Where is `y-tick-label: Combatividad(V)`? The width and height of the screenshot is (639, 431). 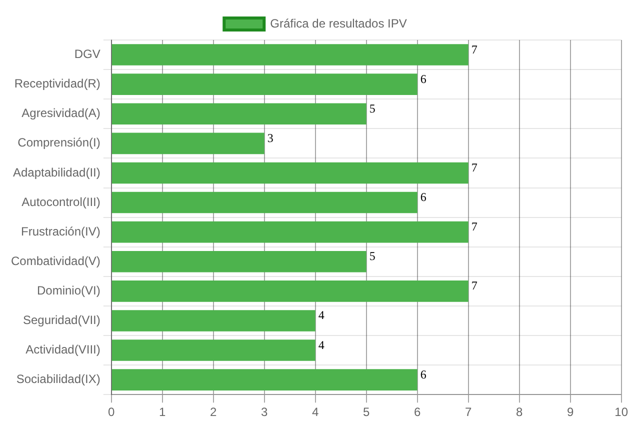
y-tick-label: Combatividad(V) is located at coordinates (55, 261).